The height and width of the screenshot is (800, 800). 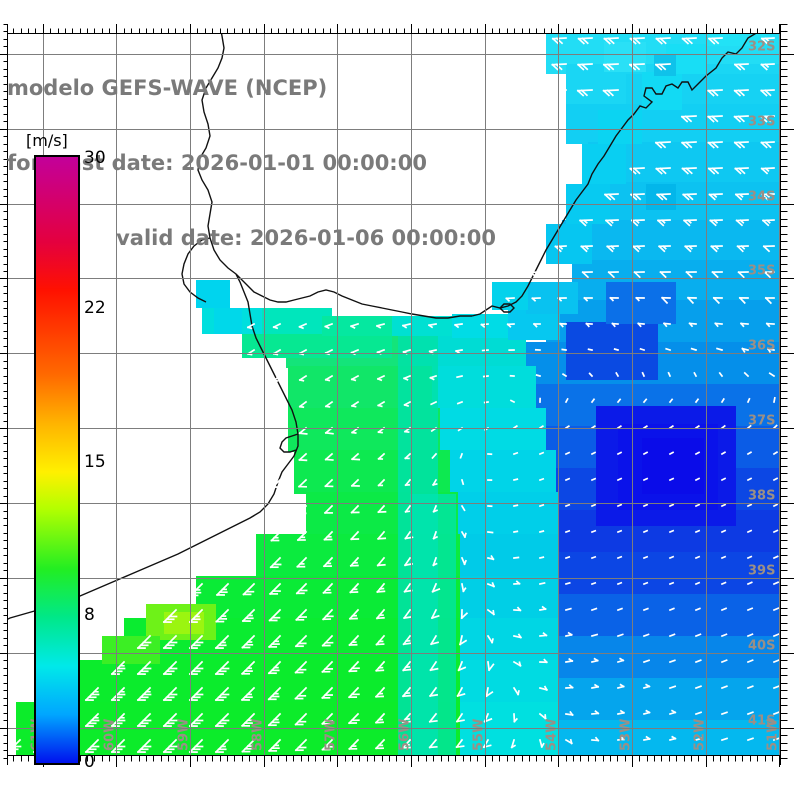 What do you see at coordinates (761, 571) in the screenshot?
I see `svg-text: 39S` at bounding box center [761, 571].